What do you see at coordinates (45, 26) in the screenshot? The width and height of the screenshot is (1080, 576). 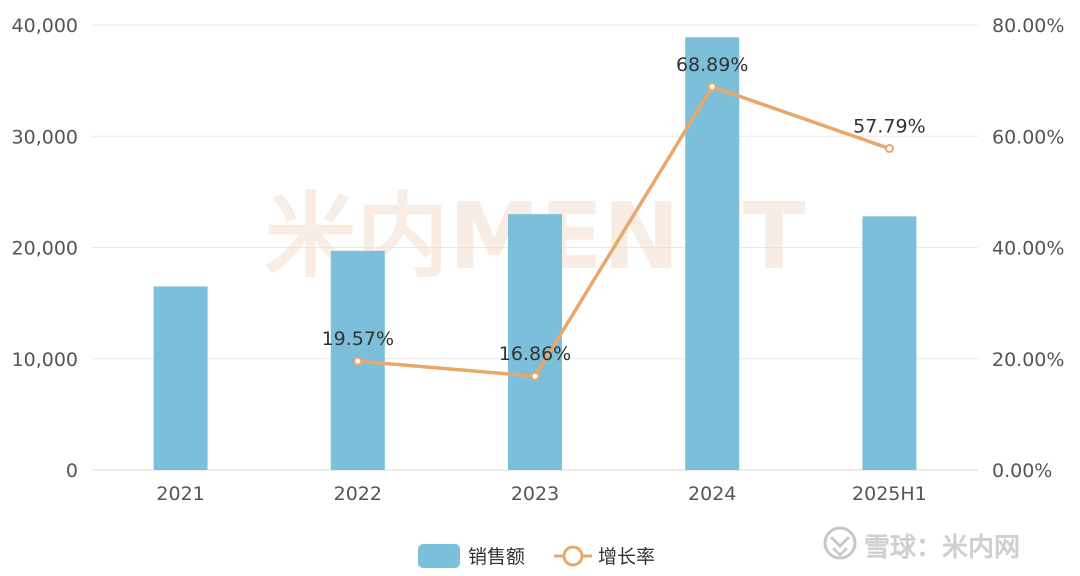 I see `y-left-tick-label: 40,000` at bounding box center [45, 26].